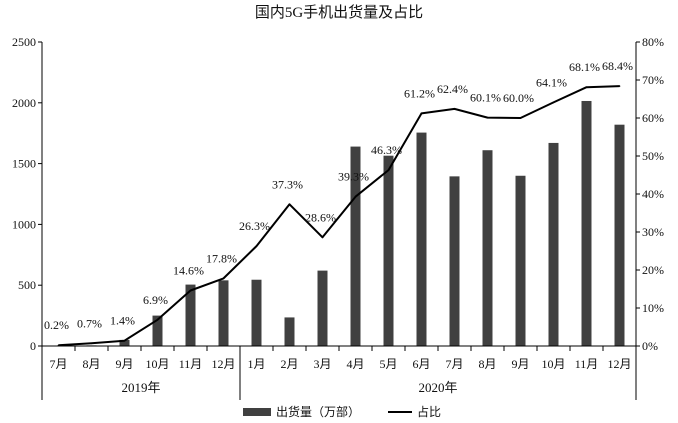 The image size is (678, 423). Describe the element at coordinates (584, 67) in the screenshot. I see `data-label: 68.1%` at that location.